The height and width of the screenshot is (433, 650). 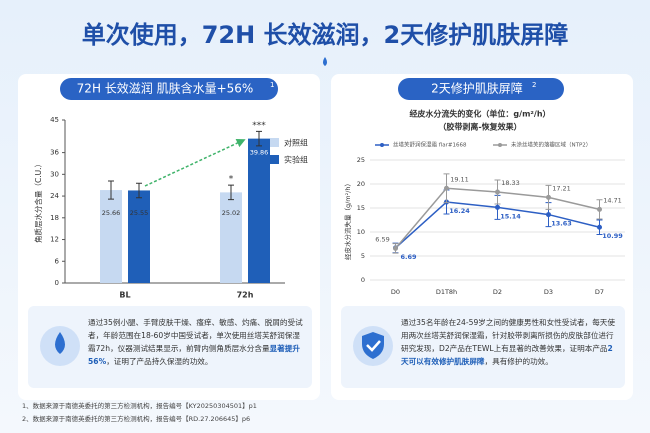 I want to click on y-tick-label: 45, so click(x=54, y=120).